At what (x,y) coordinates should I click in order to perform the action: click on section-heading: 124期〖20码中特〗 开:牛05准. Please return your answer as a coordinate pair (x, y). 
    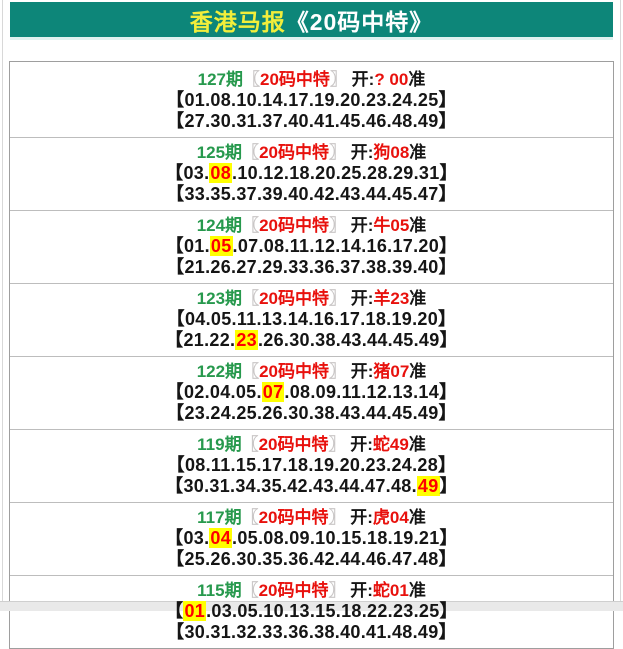
    Looking at the image, I should click on (311, 225).